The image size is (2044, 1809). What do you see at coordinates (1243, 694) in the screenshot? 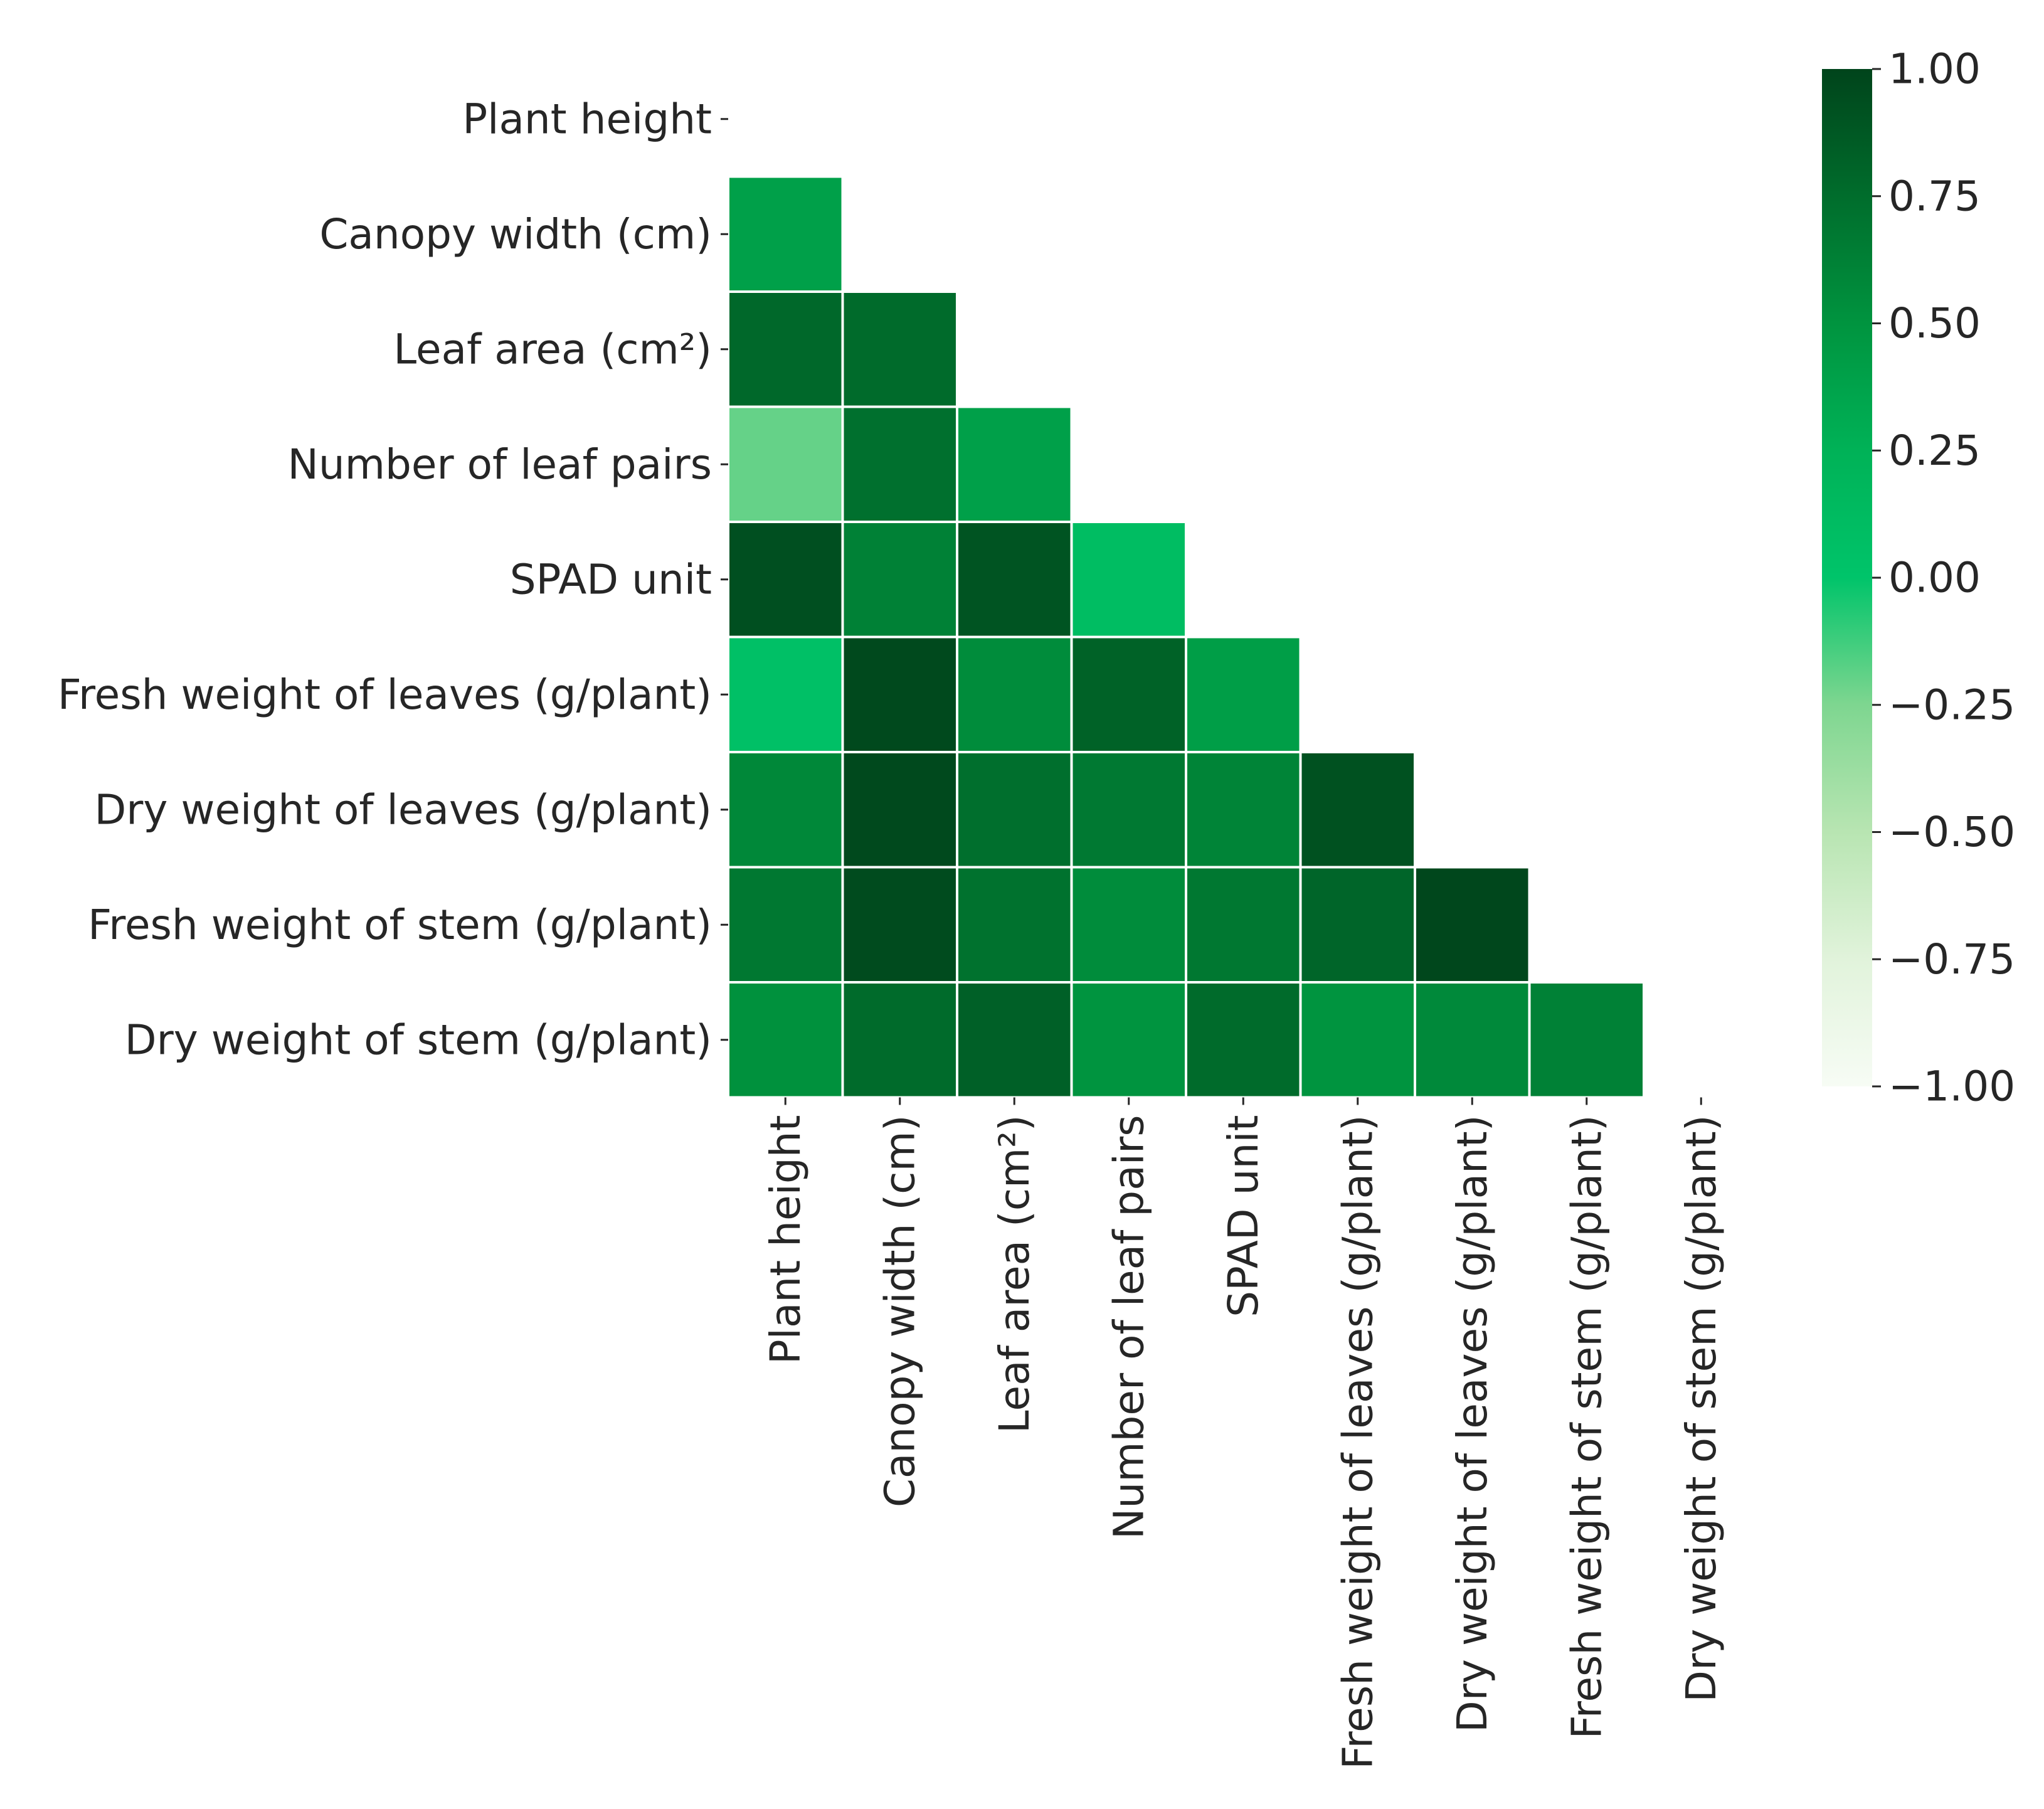
I see `heatmap-cell-r5-c4` at bounding box center [1243, 694].